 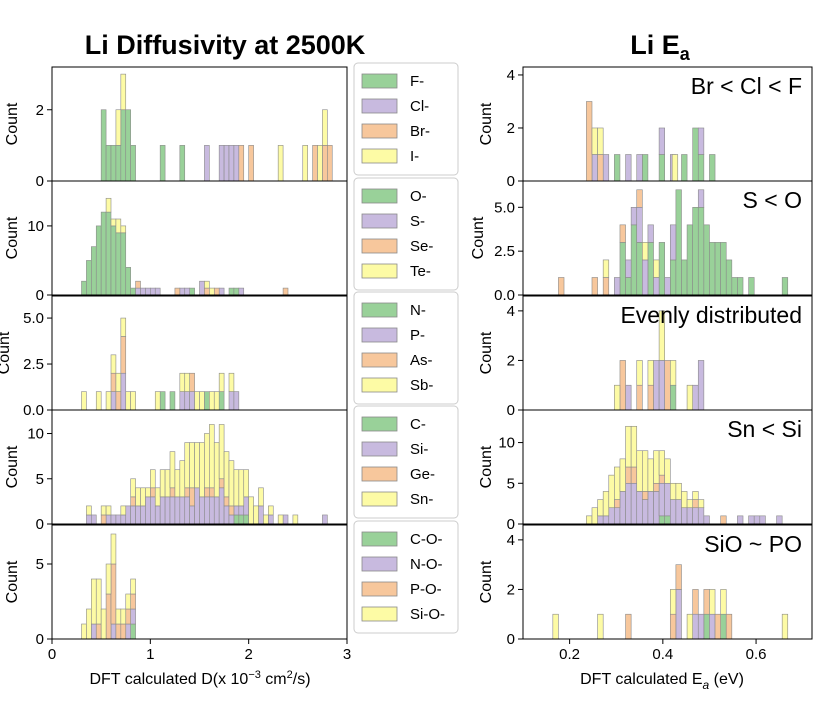 I want to click on bar-sn-0p4760, so click(x=701, y=504).